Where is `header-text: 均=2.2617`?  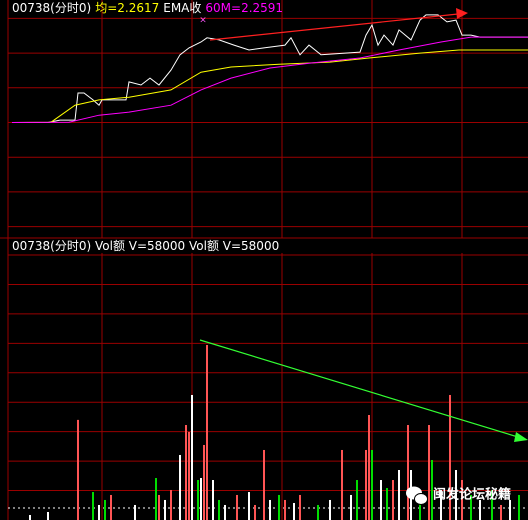 header-text: 均=2.2617 is located at coordinates (127, 8).